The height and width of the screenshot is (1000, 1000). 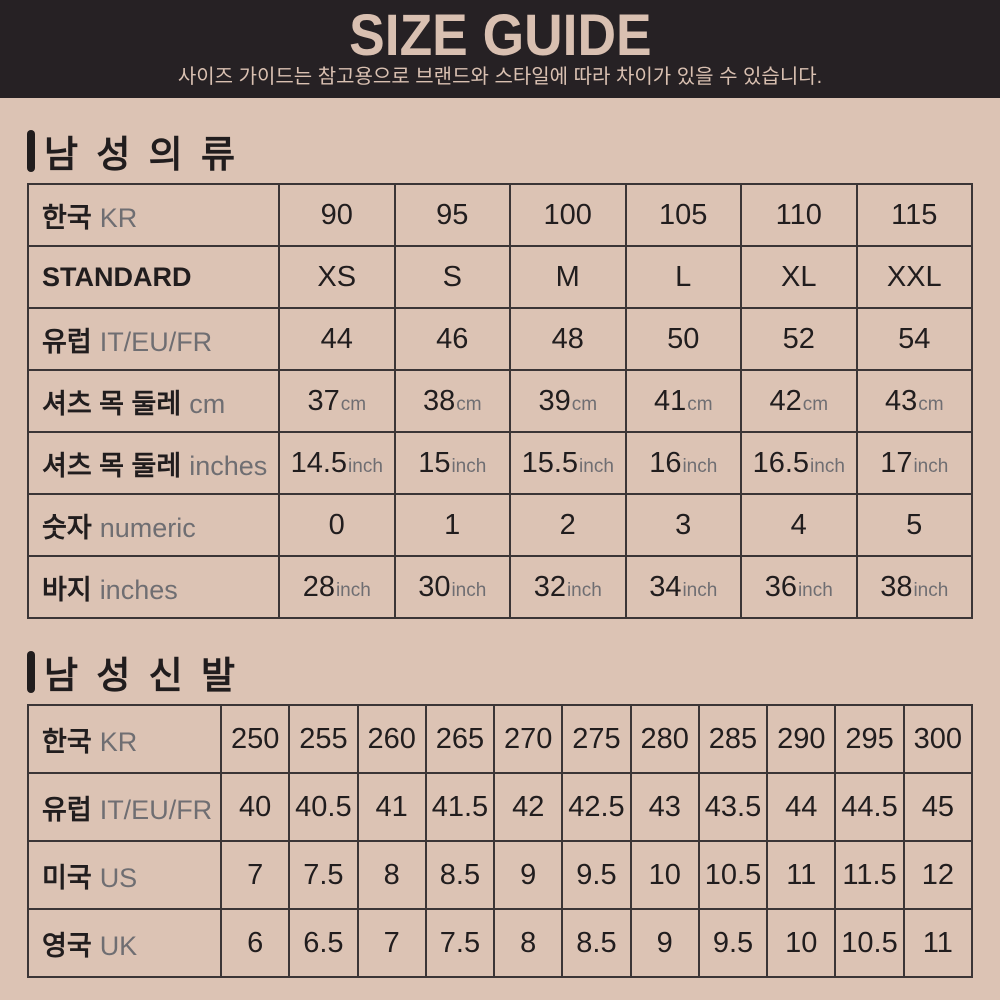 What do you see at coordinates (733, 942) in the screenshot?
I see `cell-value: 9.5` at bounding box center [733, 942].